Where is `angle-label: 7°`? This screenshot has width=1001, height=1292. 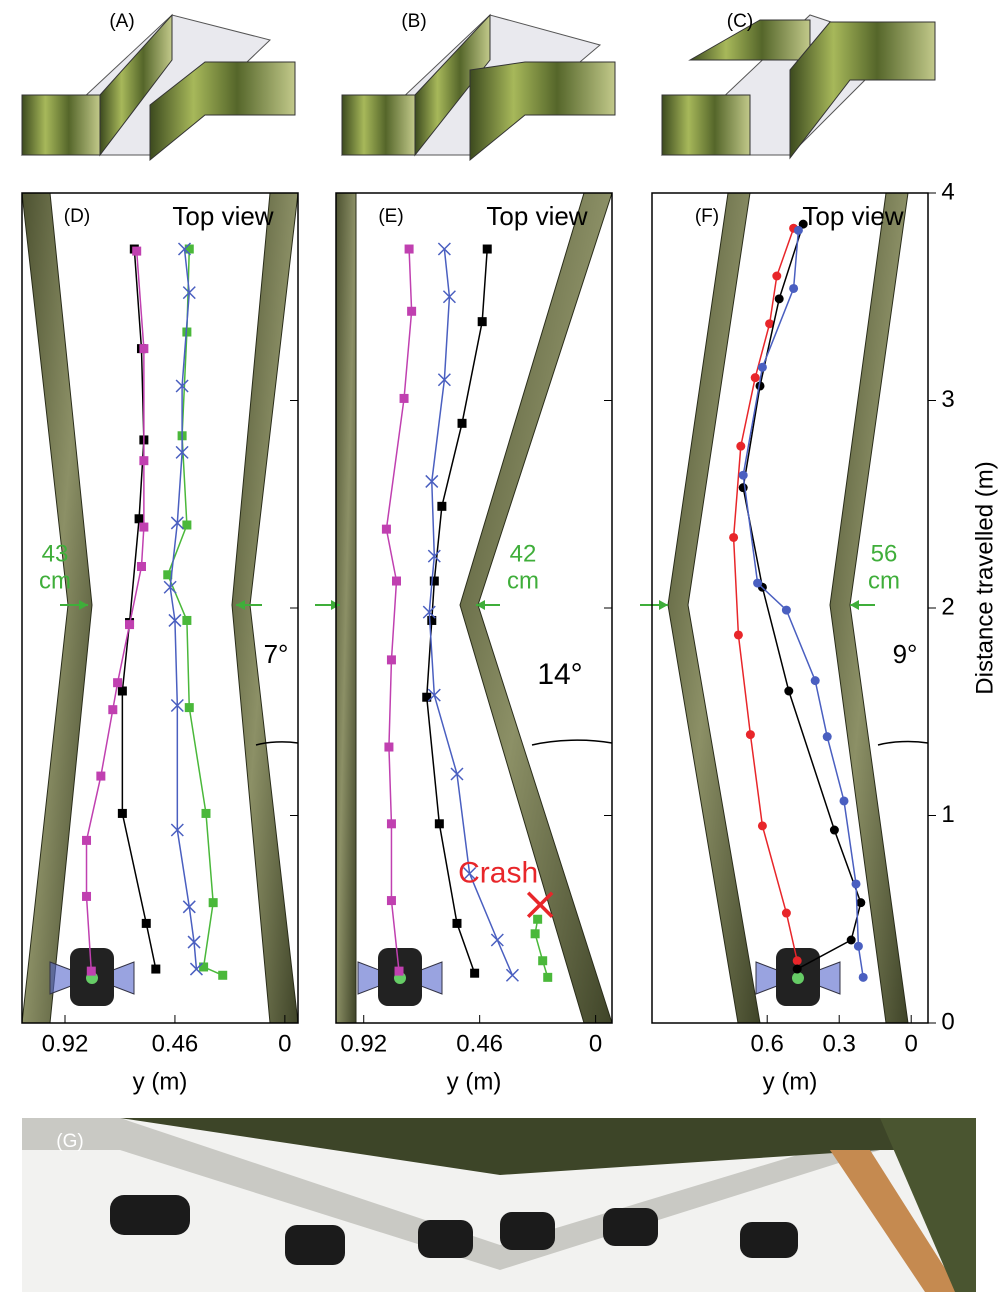 angle-label: 7° is located at coordinates (276, 654).